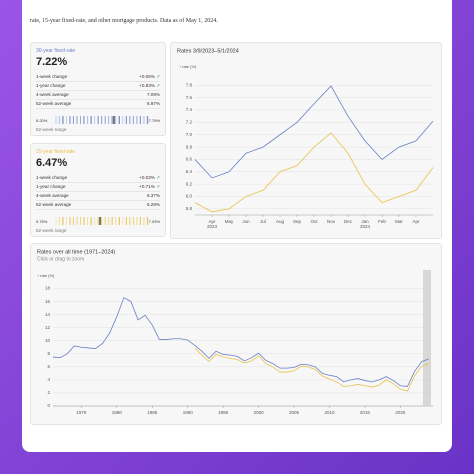 The height and width of the screenshot is (474, 474). Describe the element at coordinates (189, 146) in the screenshot. I see `y-tick-label: 6.8` at that location.